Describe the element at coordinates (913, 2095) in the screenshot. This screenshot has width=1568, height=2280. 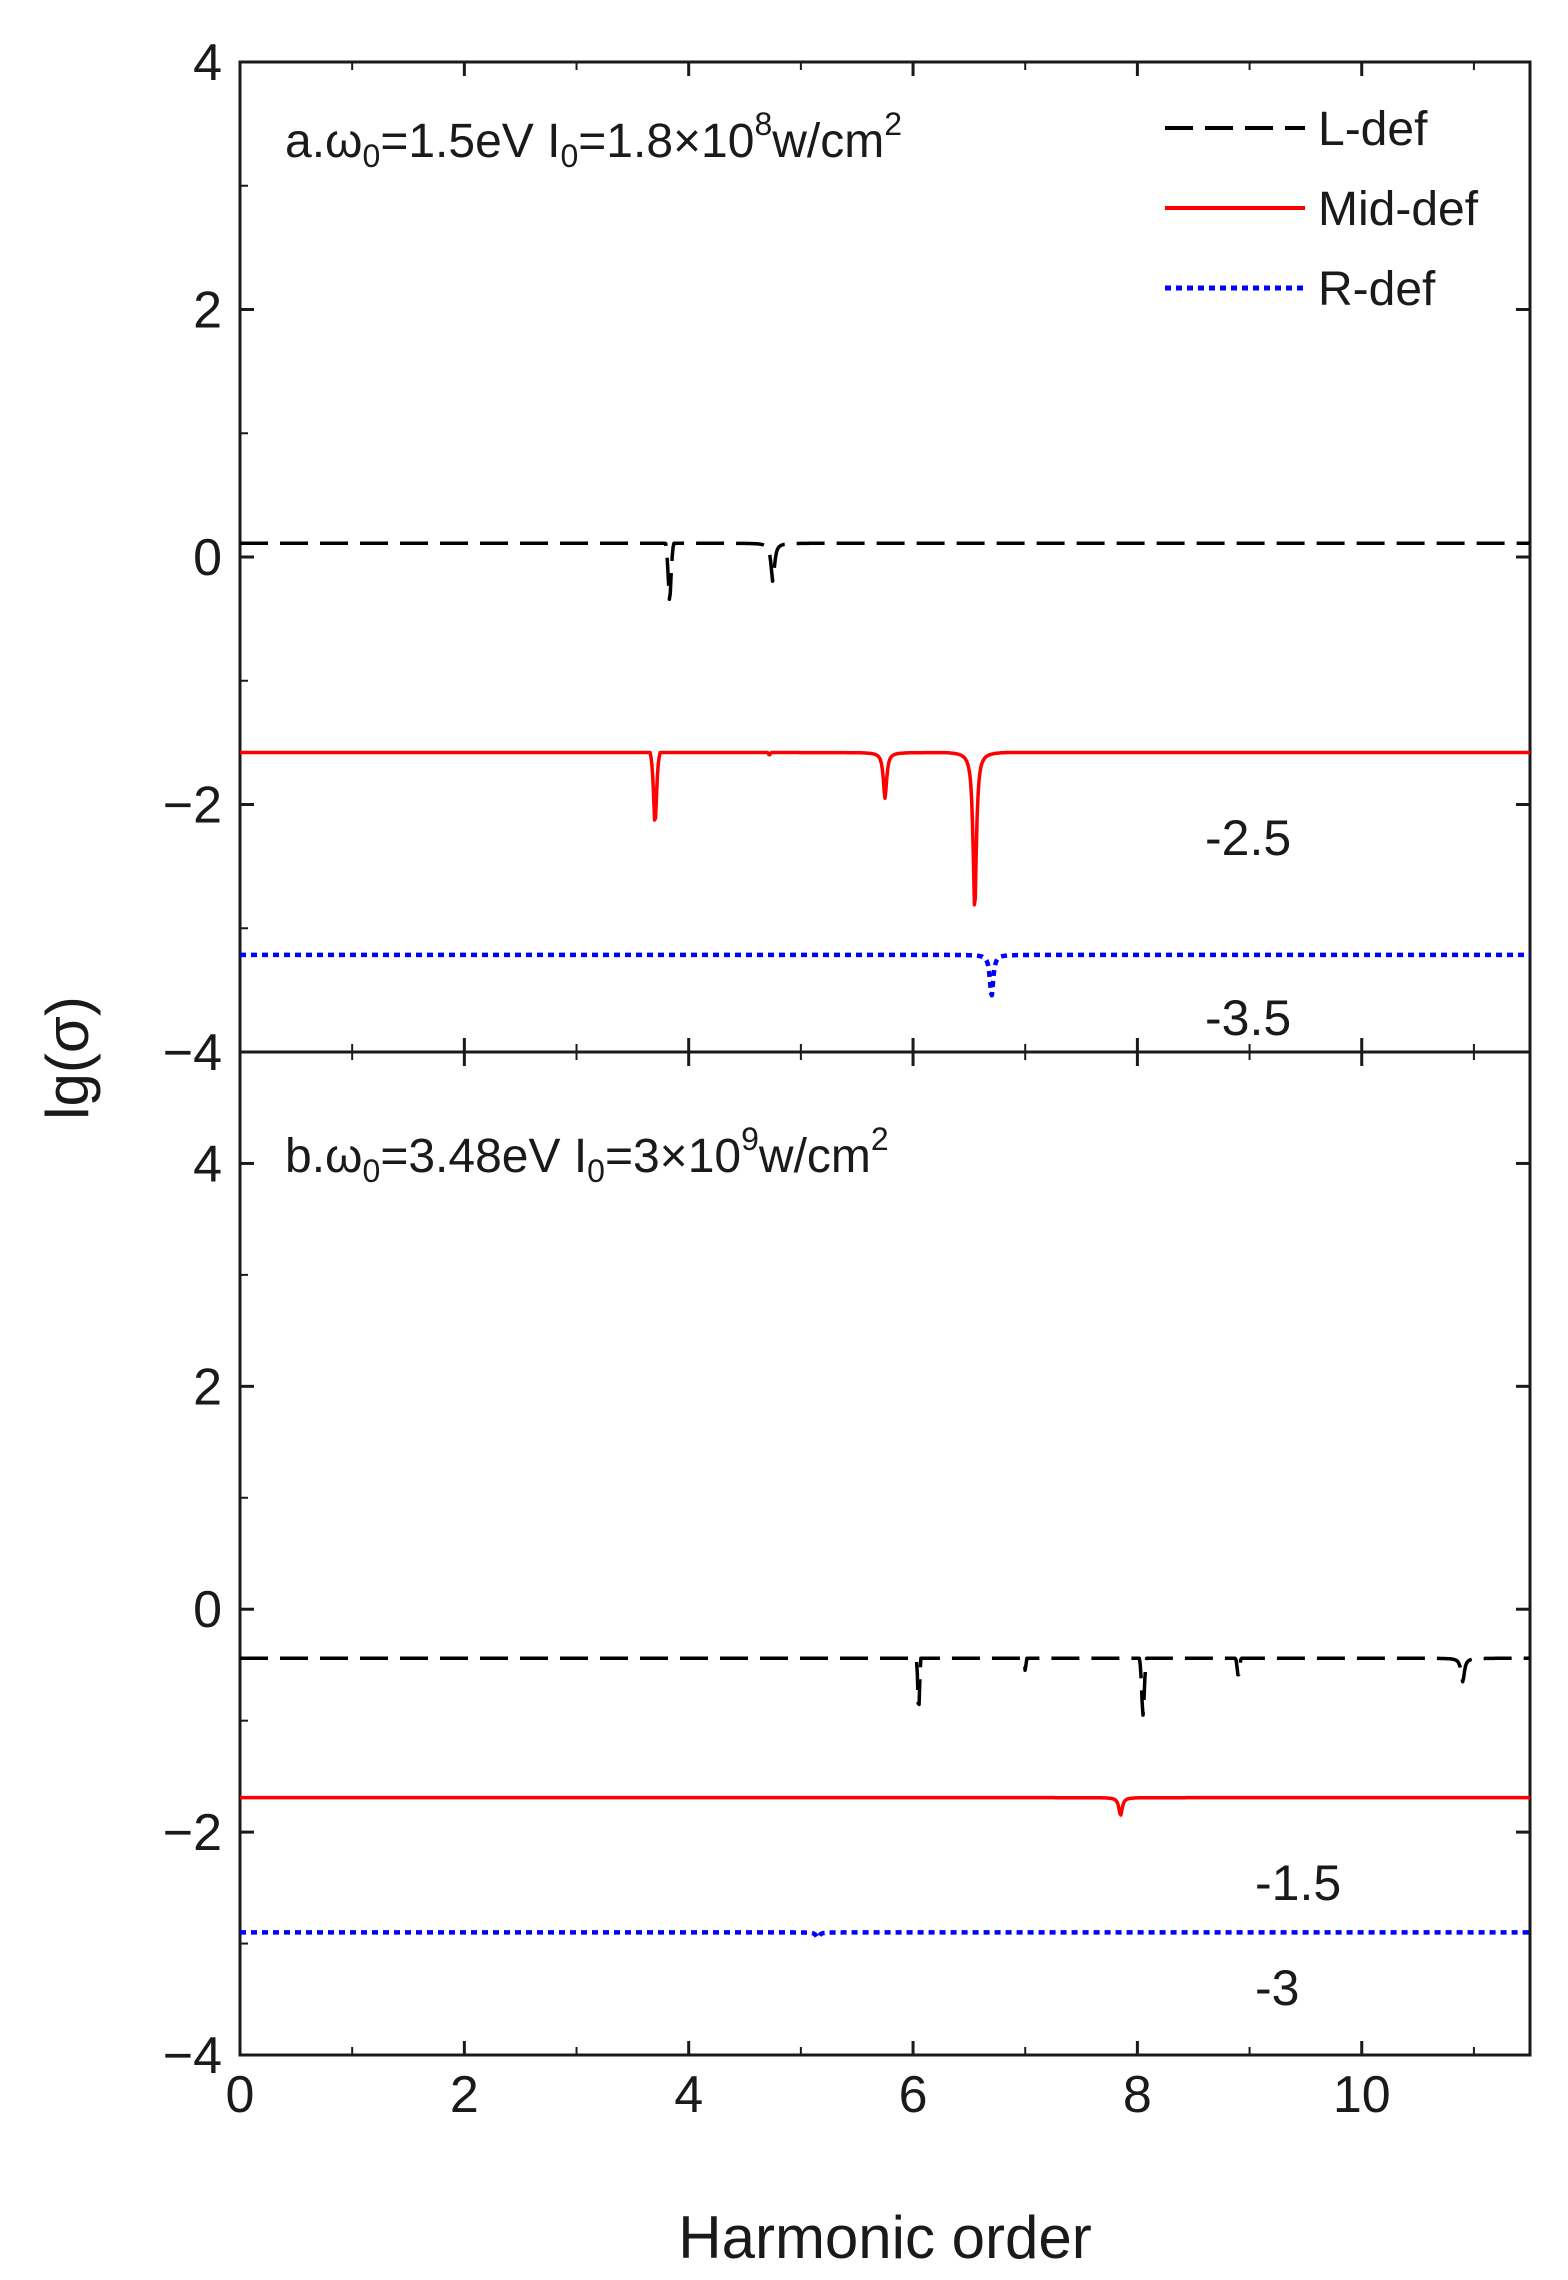
I see `x-tick-label: 6` at that location.